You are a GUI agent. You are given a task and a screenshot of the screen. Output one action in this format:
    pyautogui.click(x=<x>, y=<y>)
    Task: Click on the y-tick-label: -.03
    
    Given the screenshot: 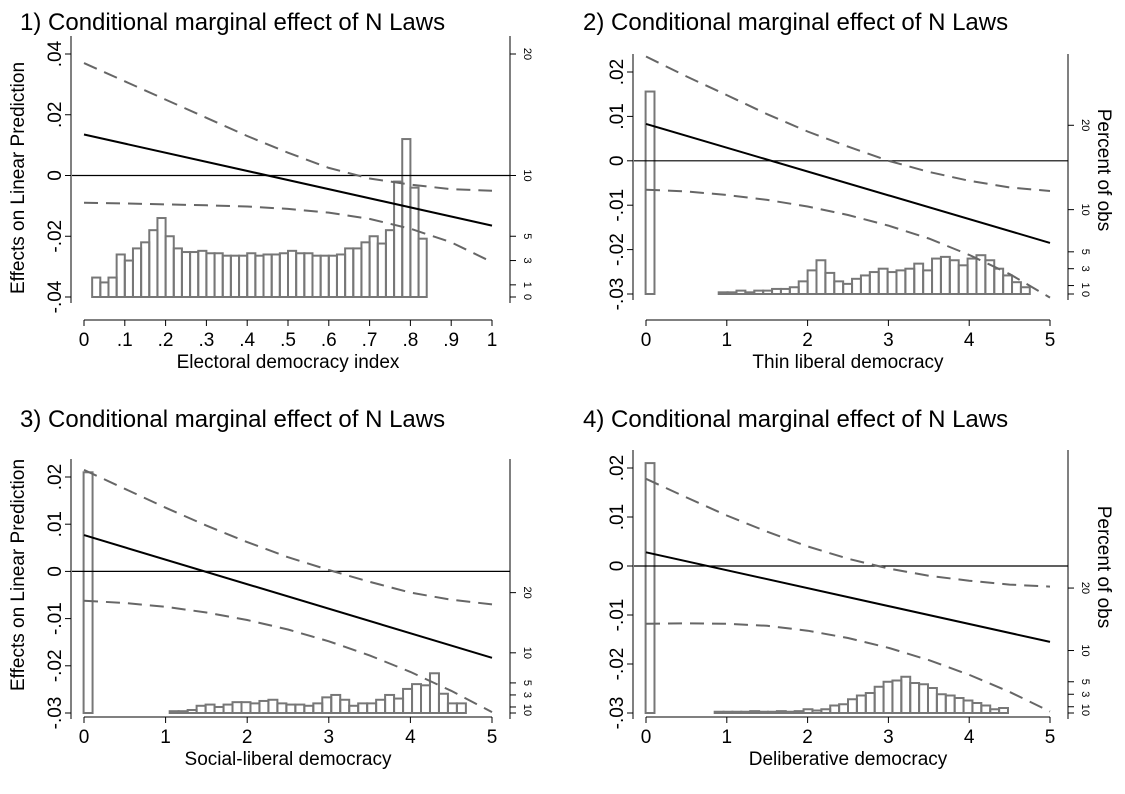 What is the action you would take?
    pyautogui.click(x=617, y=713)
    